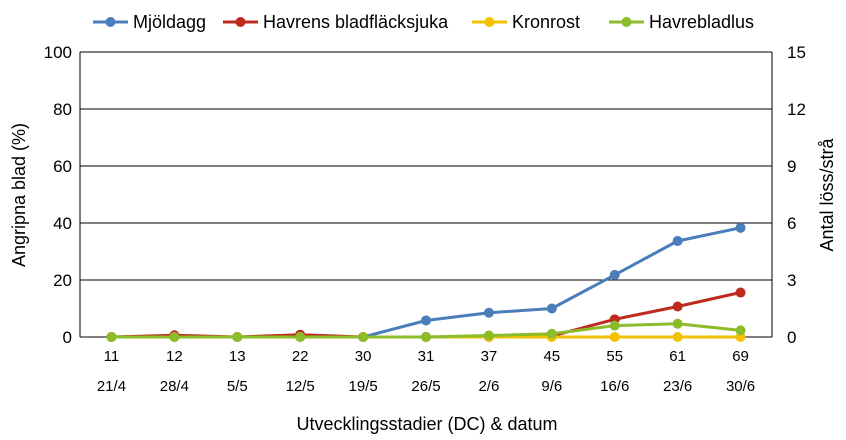  Describe the element at coordinates (677, 356) in the screenshot. I see `x-tick-label-dc: 61` at that location.